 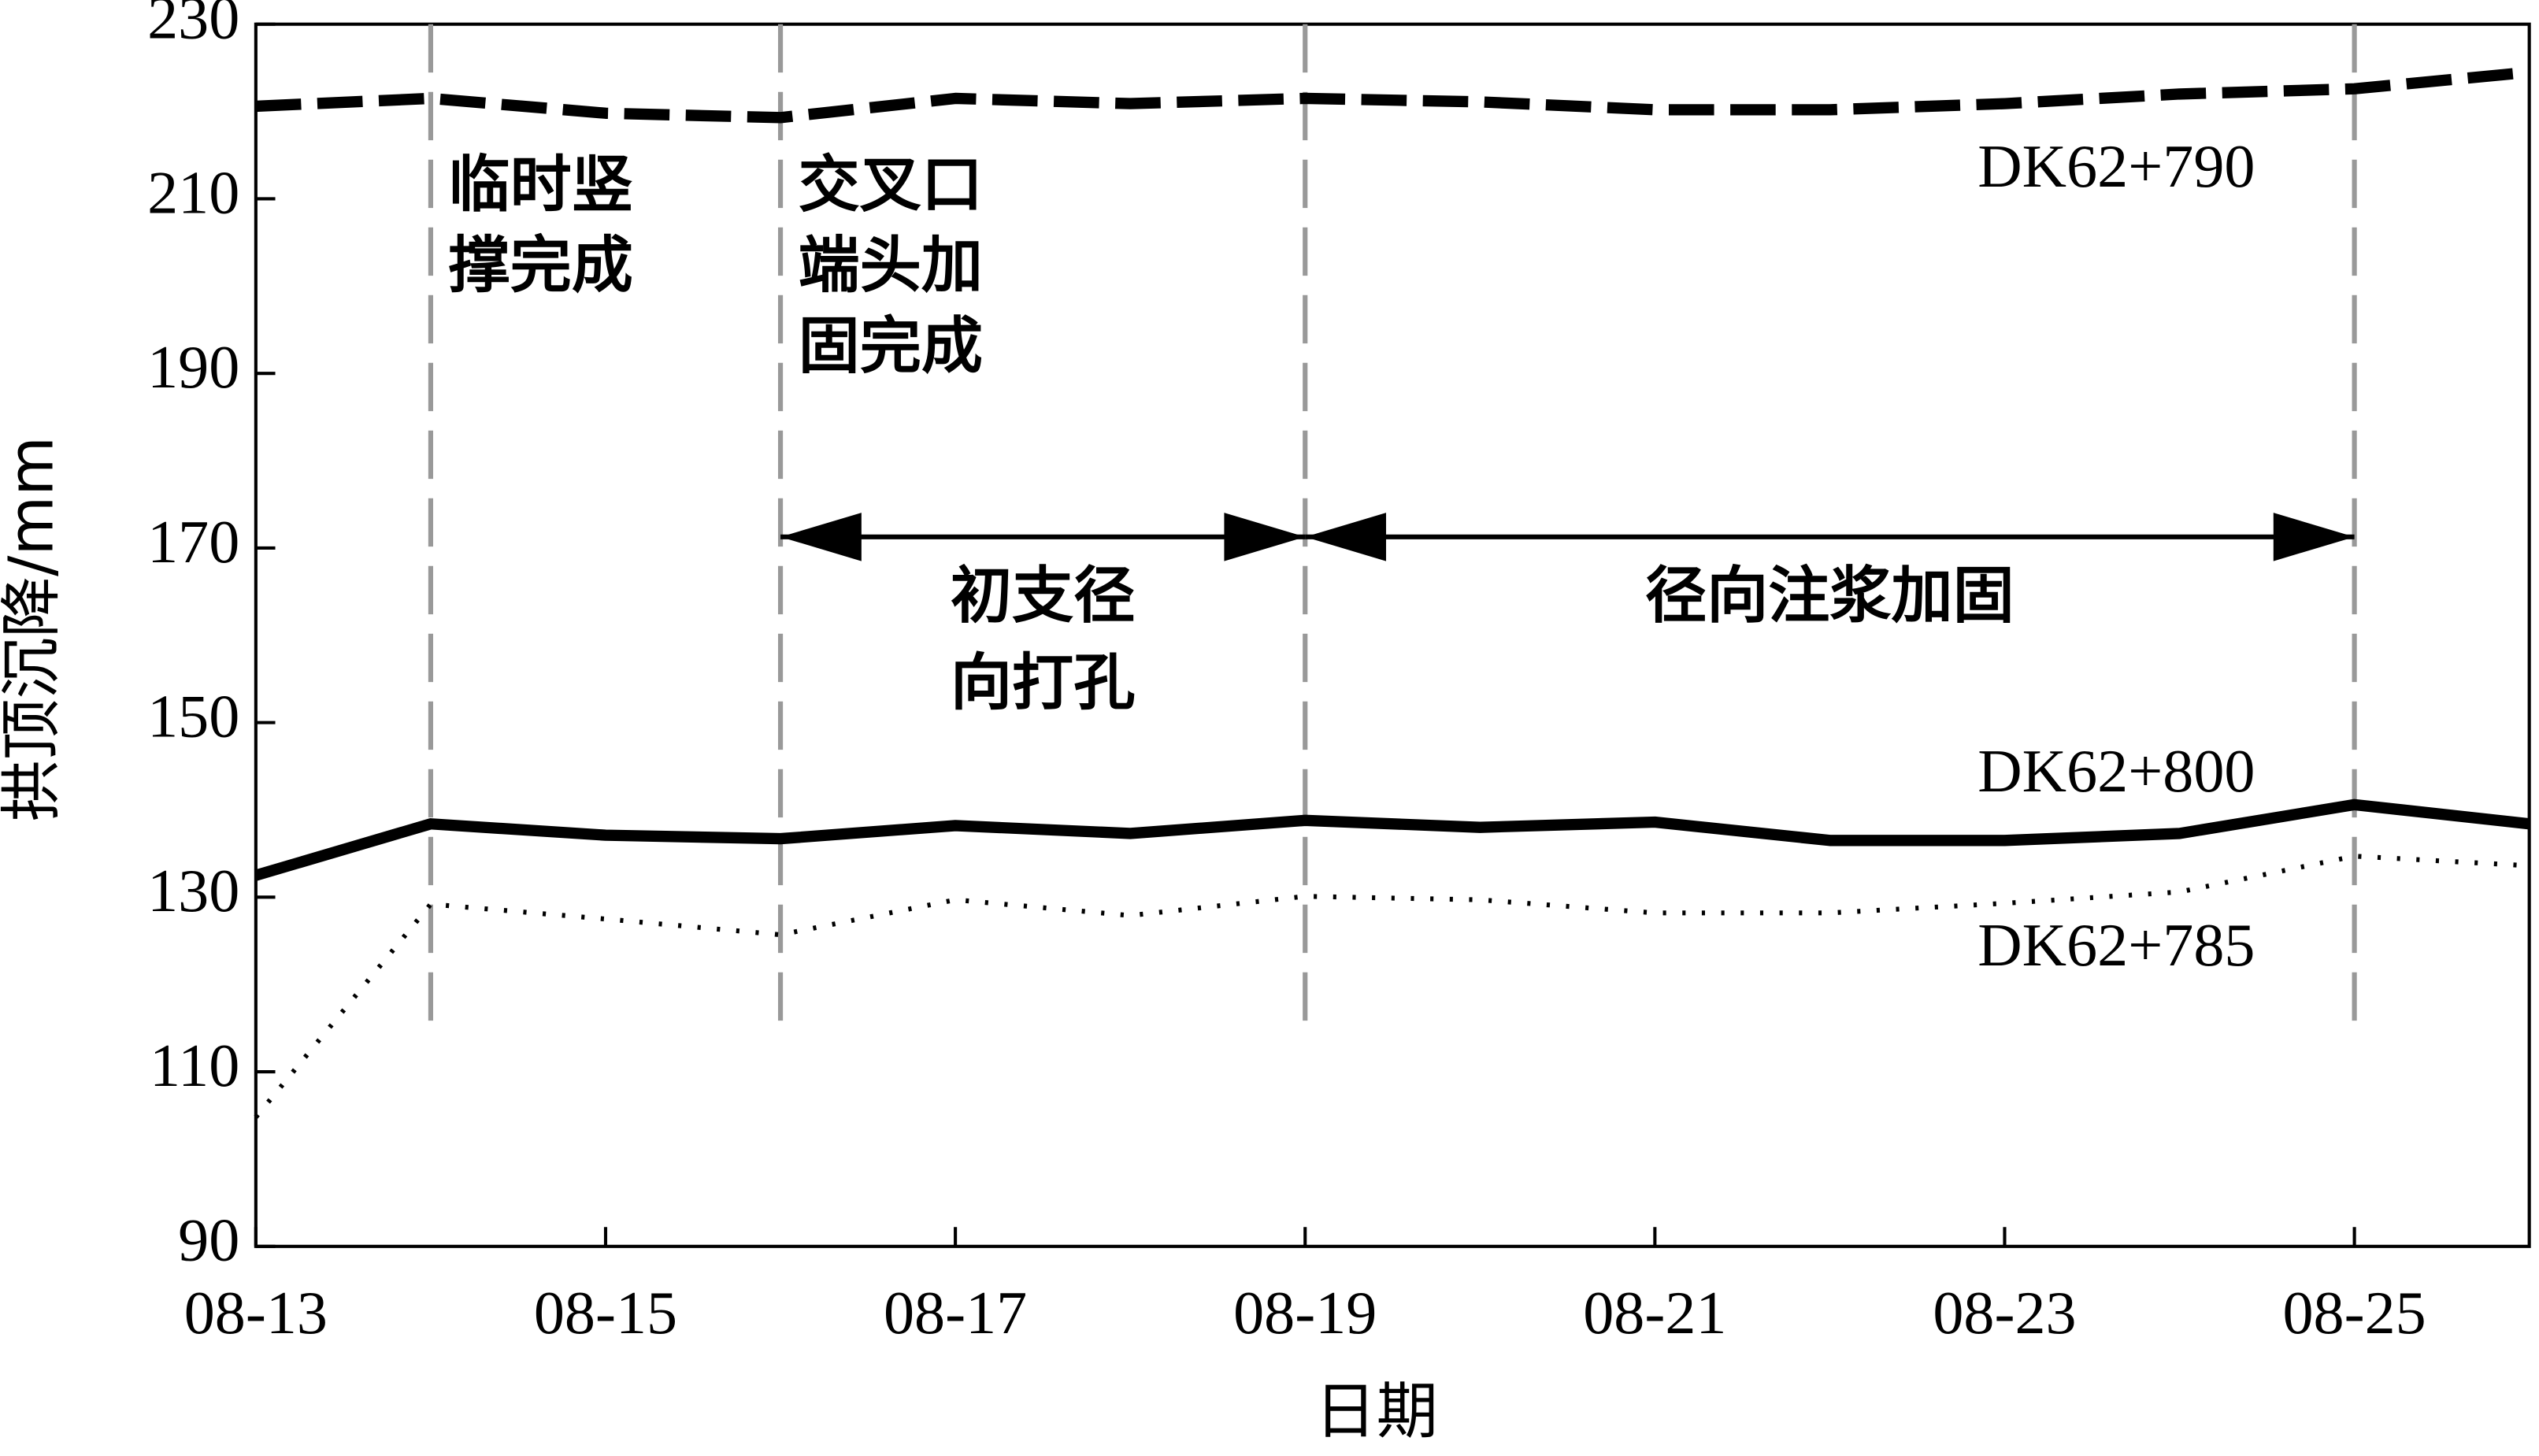 What do you see at coordinates (193, 890) in the screenshot?
I see `y-tick-label: 130` at bounding box center [193, 890].